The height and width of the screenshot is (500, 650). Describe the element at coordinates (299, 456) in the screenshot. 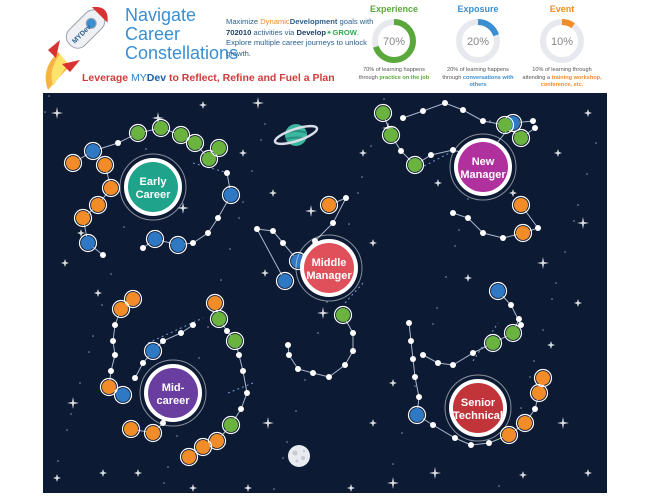

I see `moon-icon` at that location.